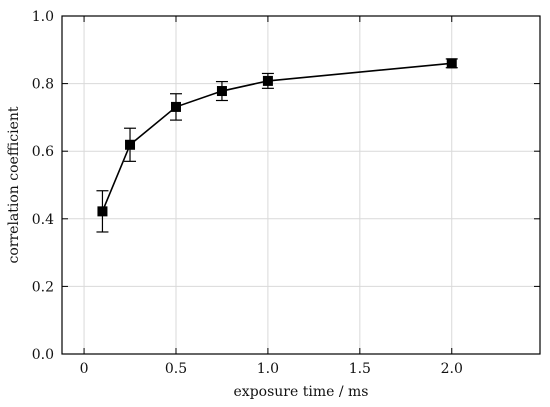 Image resolution: width=550 pixels, height=407 pixels. I want to click on x-tick-label: 0, so click(84, 369).